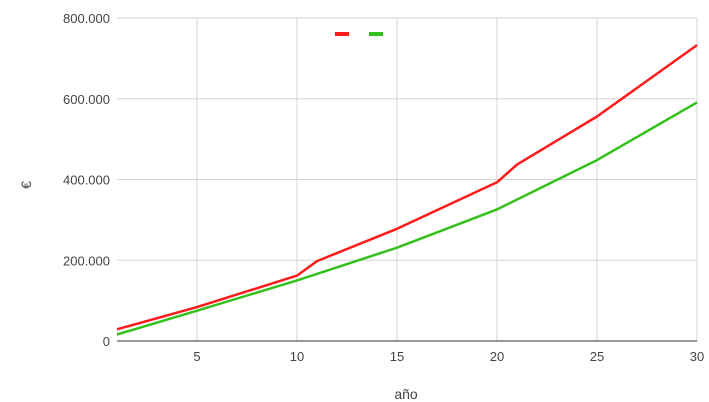 The width and height of the screenshot is (709, 402). Describe the element at coordinates (697, 356) in the screenshot. I see `x-tick-label: 30` at that location.